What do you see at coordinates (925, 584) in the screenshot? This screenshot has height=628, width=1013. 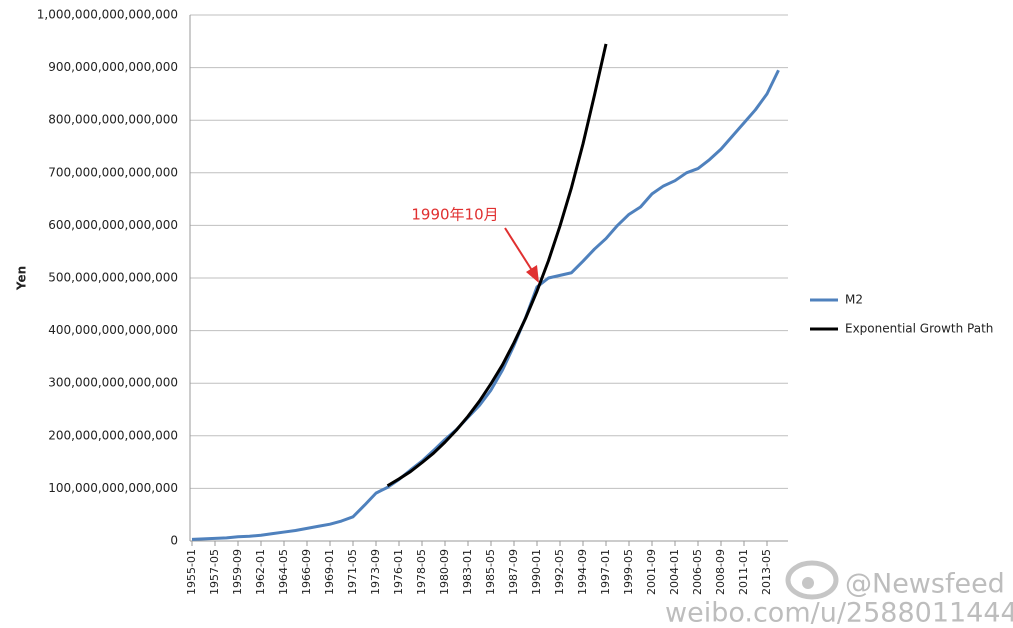 I see `watermark-handle: @Newsfeed` at bounding box center [925, 584].